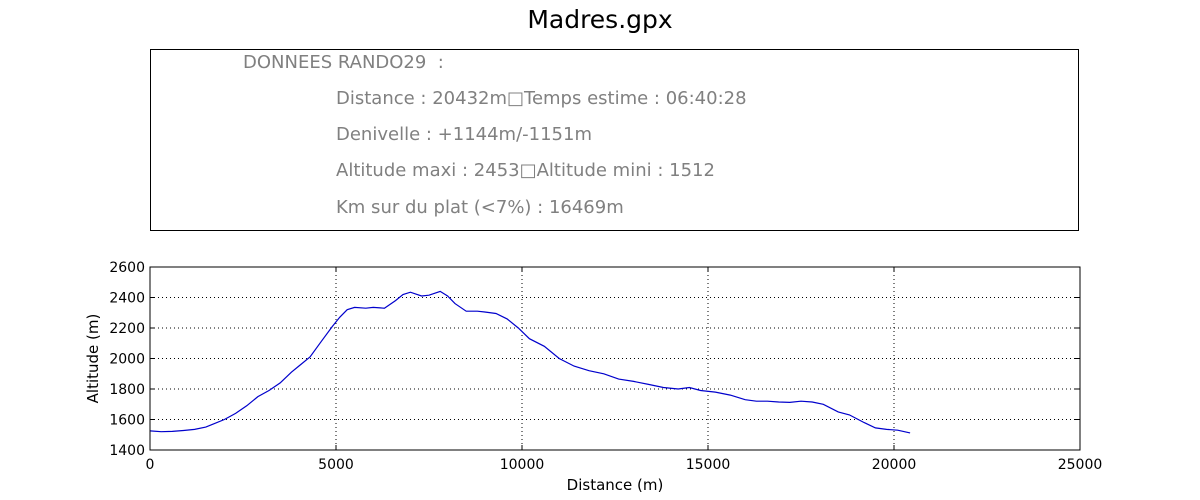 The height and width of the screenshot is (500, 1200). Describe the element at coordinates (600, 19) in the screenshot. I see `chart-title: Madres.gpx` at that location.